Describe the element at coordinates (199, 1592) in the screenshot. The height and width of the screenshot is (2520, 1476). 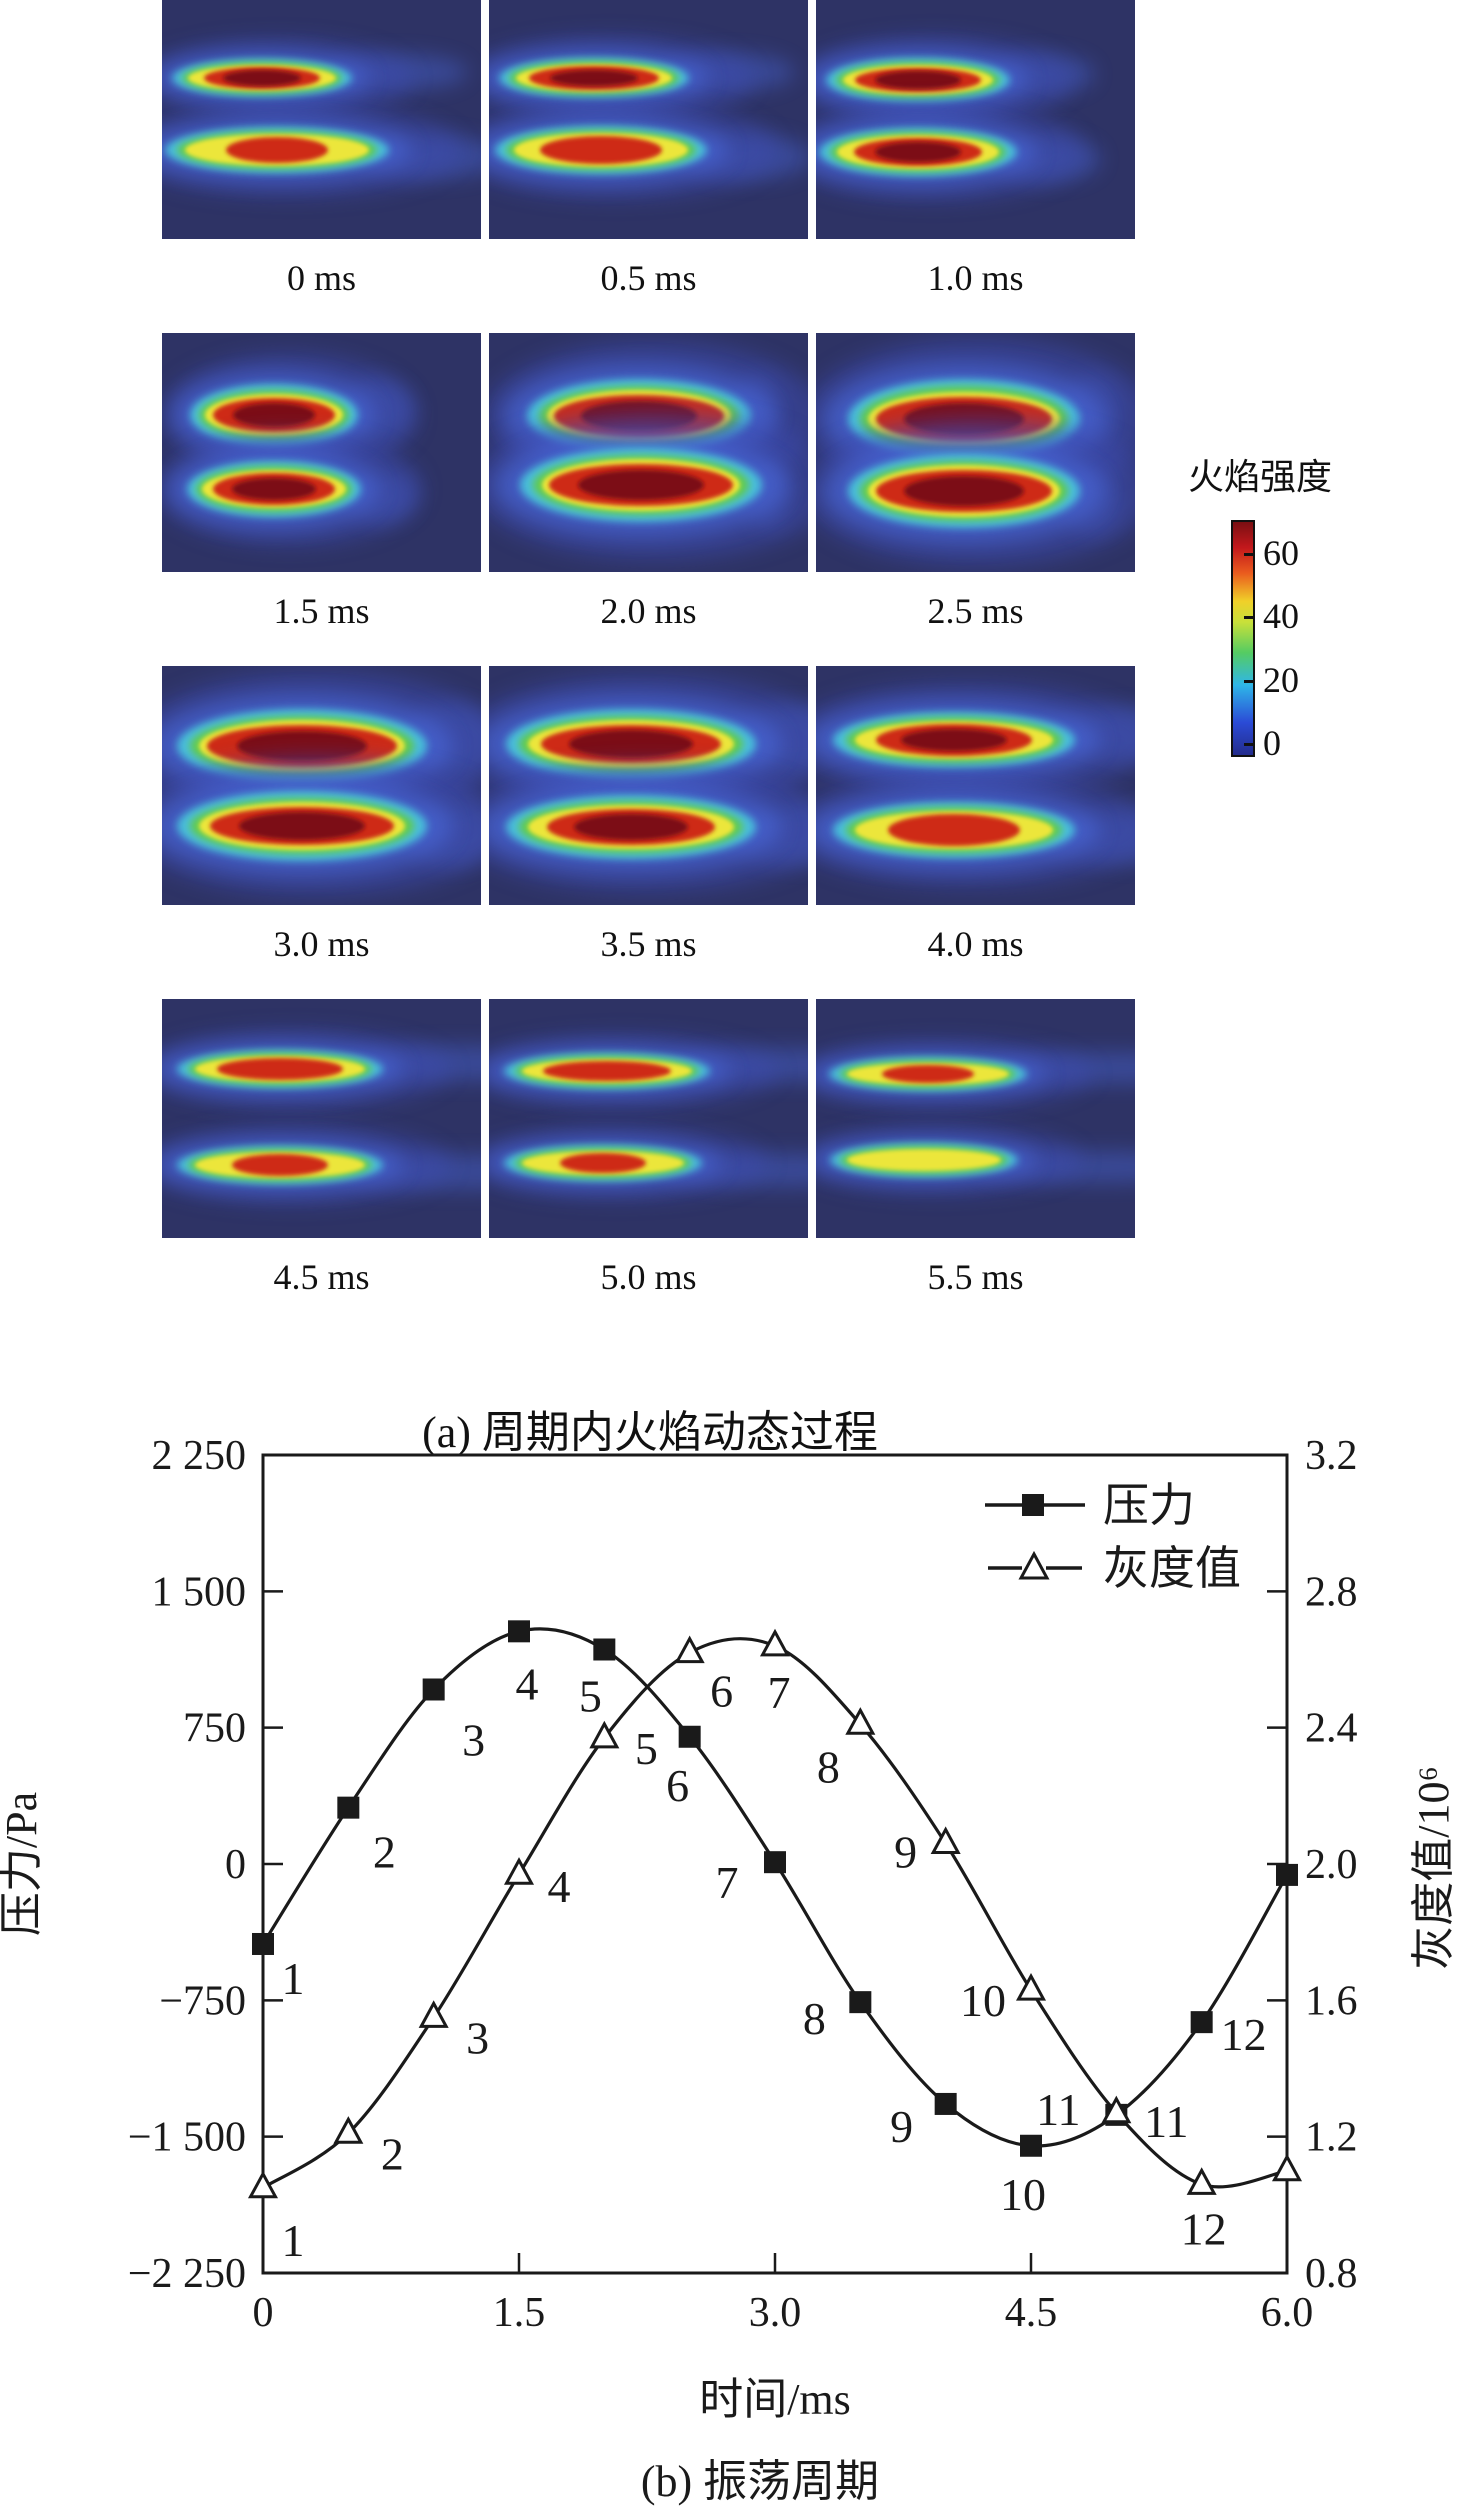
I see `left-axis-tick-label: 1 500` at that location.